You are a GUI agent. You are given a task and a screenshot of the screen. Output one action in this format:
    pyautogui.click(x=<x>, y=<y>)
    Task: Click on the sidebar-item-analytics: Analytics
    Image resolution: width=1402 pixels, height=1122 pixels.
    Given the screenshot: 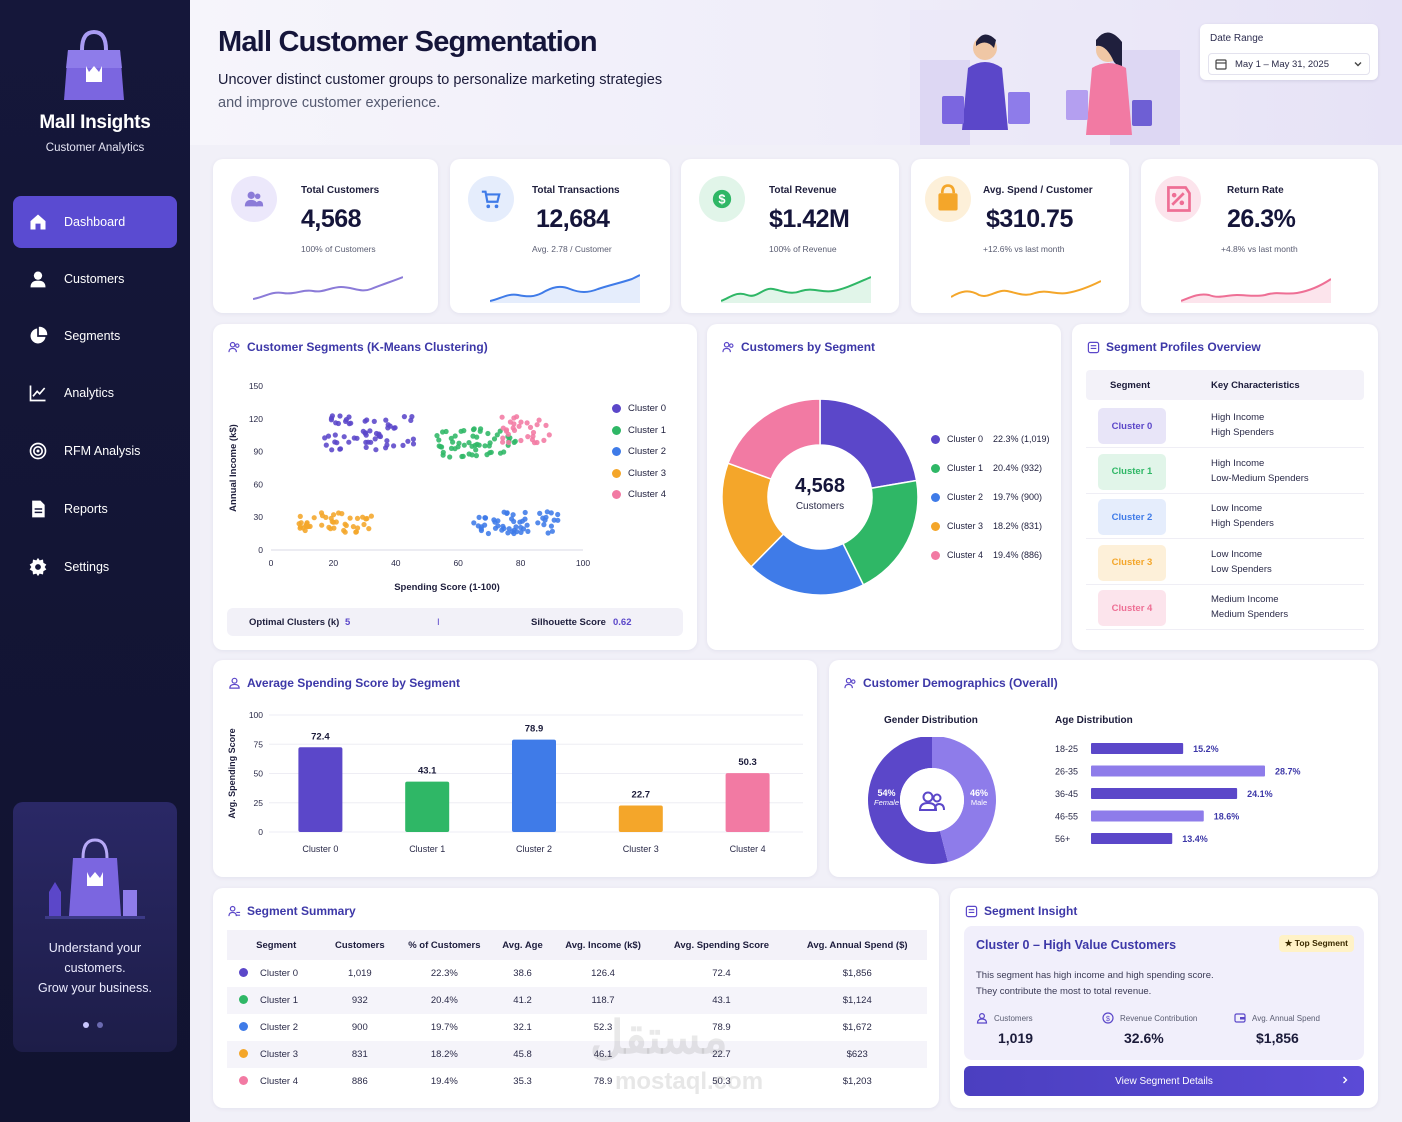 What is the action you would take?
    pyautogui.click(x=95, y=393)
    